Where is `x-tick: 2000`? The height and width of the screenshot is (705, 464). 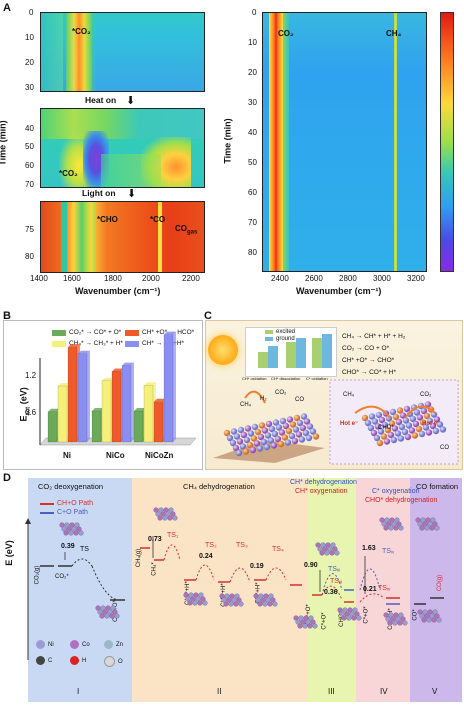 x-tick: 2000 is located at coordinates (151, 278).